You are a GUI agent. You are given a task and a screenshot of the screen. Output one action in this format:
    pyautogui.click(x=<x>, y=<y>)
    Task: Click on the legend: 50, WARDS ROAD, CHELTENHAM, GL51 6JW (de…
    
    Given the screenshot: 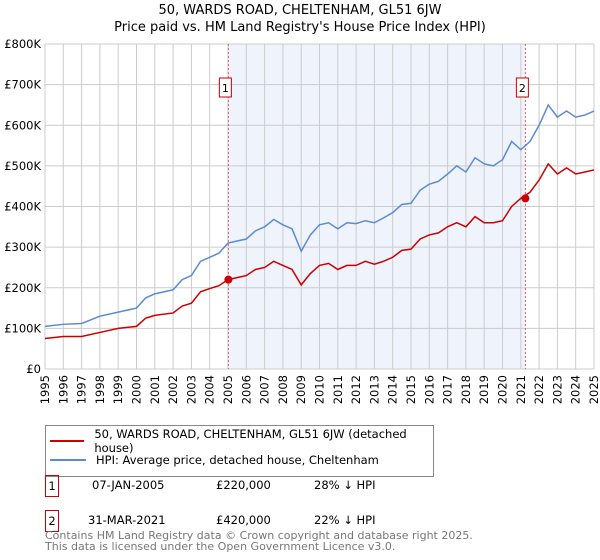 What is the action you would take?
    pyautogui.click(x=239, y=451)
    